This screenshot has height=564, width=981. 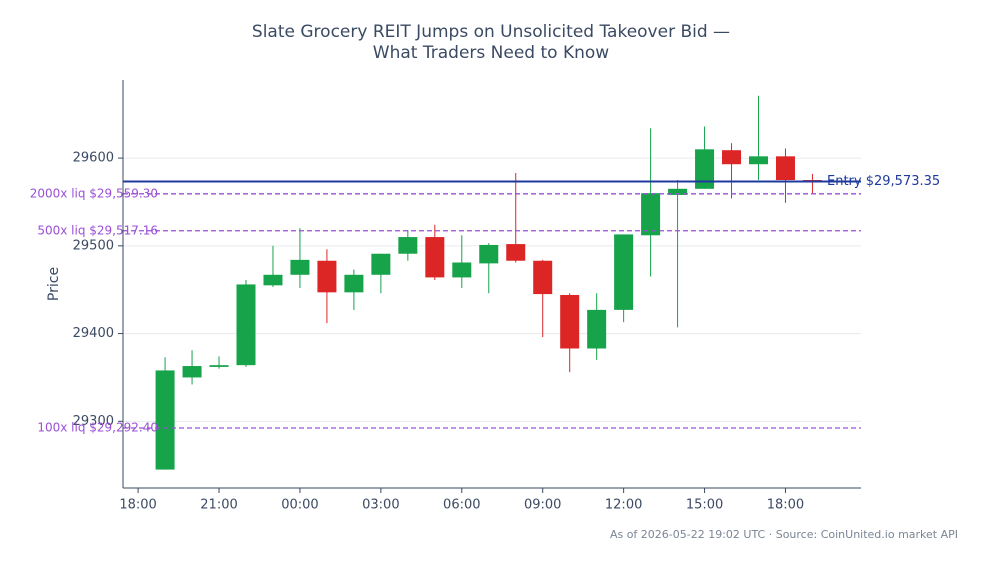 What do you see at coordinates (542, 505) in the screenshot?
I see `x-tick-label: 09:00` at bounding box center [542, 505].